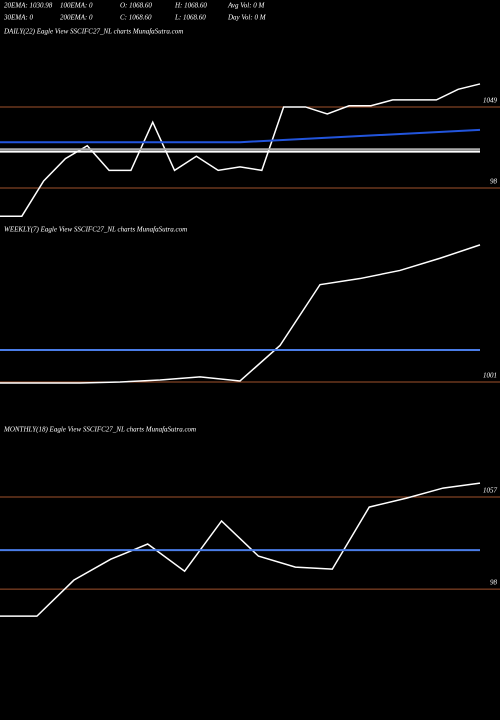 The width and height of the screenshot is (500, 720). I want to click on header-stat: 20EMA: 1030.98, so click(28, 6).